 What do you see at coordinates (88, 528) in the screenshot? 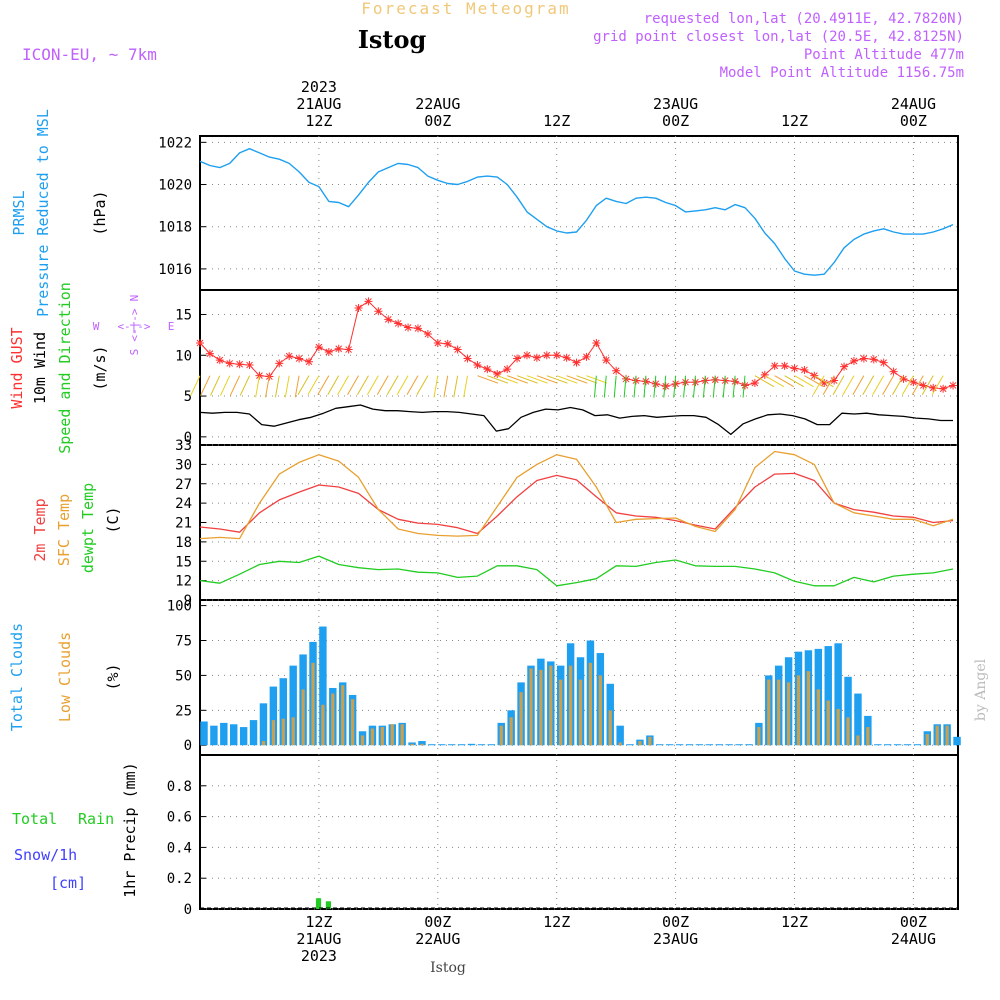
I see `label-dewpt-temp: dewpt Temp` at bounding box center [88, 528].